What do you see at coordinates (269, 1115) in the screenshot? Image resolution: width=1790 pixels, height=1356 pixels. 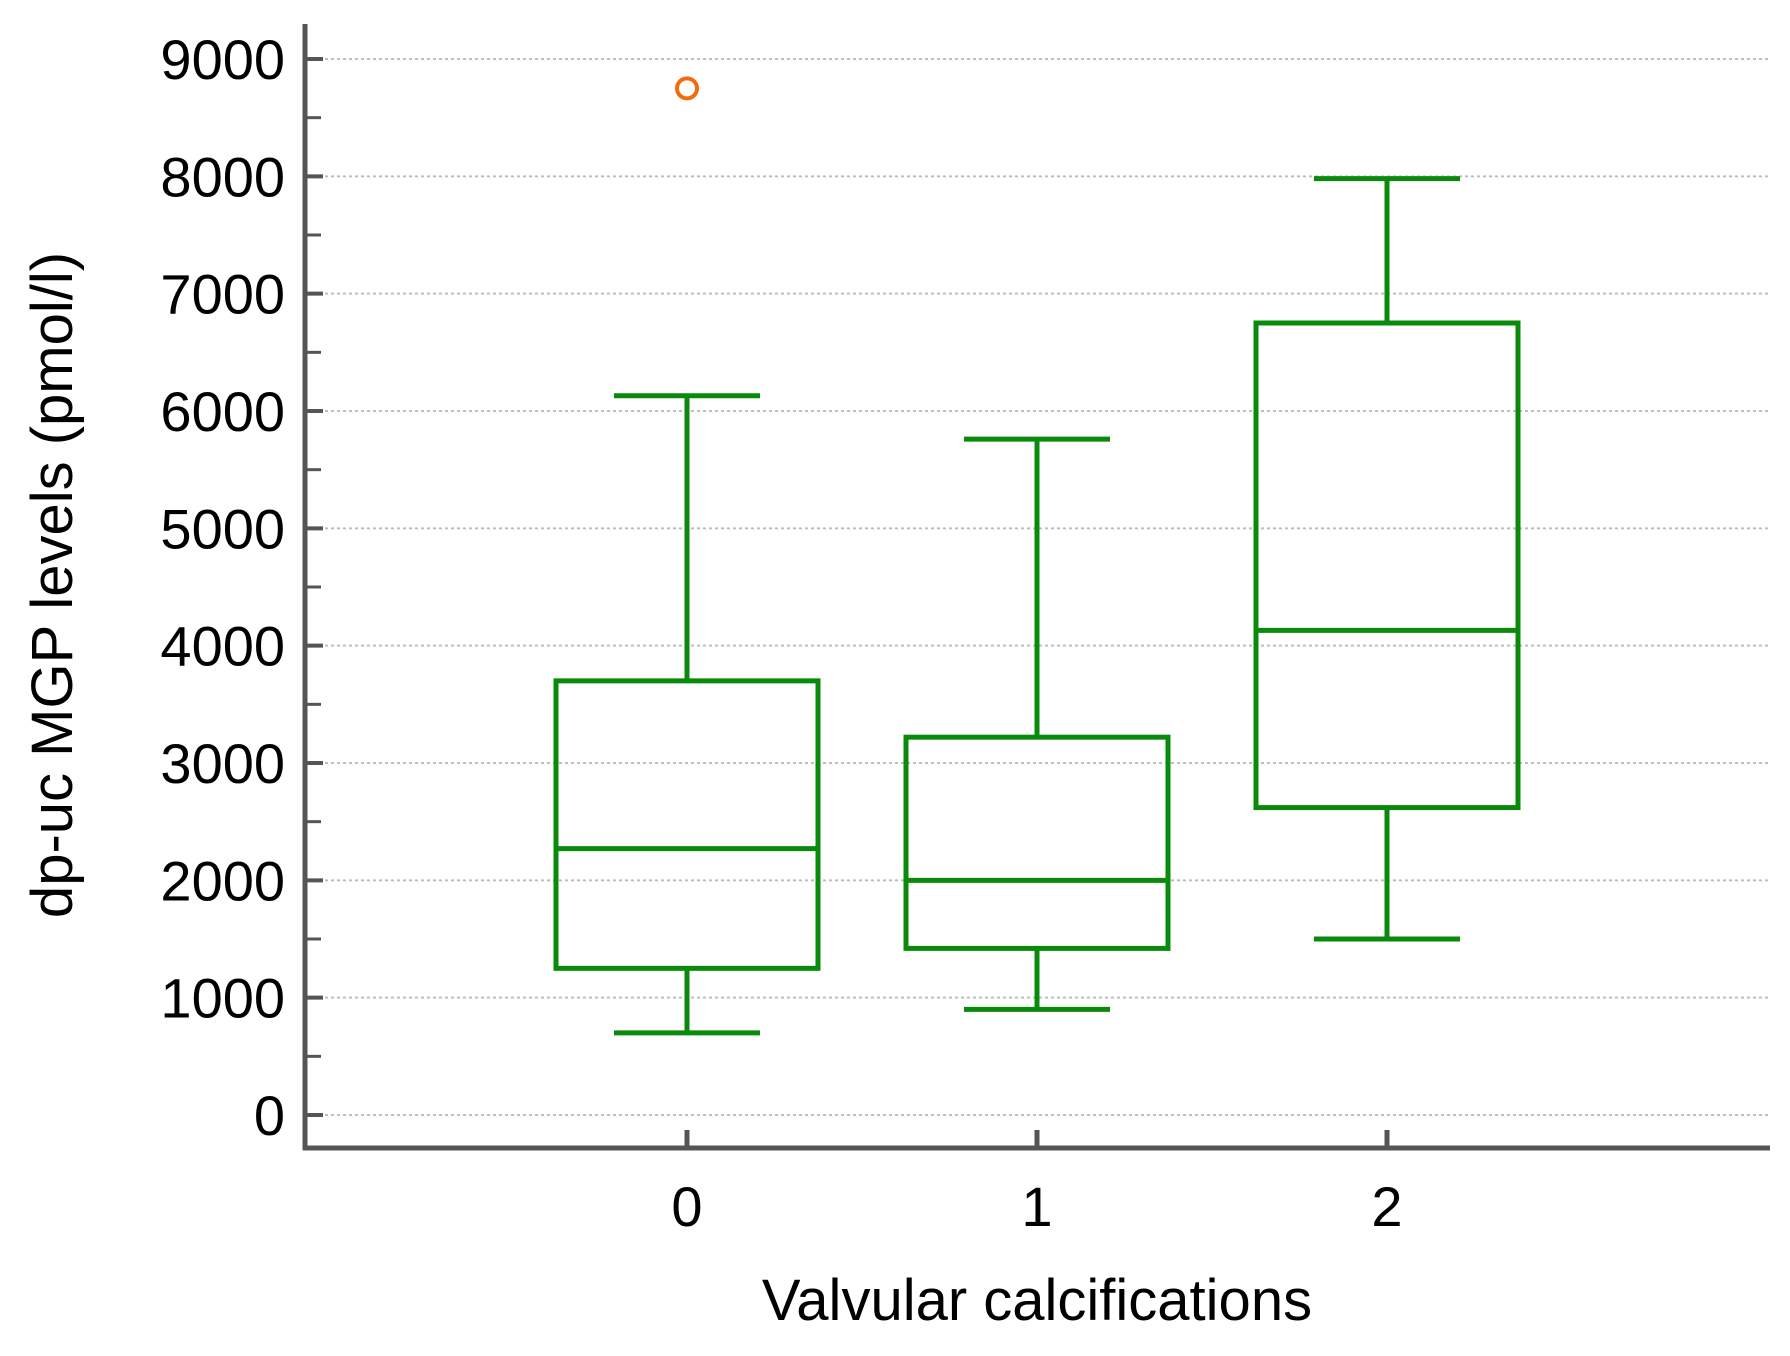 I see `y-tick-label: 0` at bounding box center [269, 1115].